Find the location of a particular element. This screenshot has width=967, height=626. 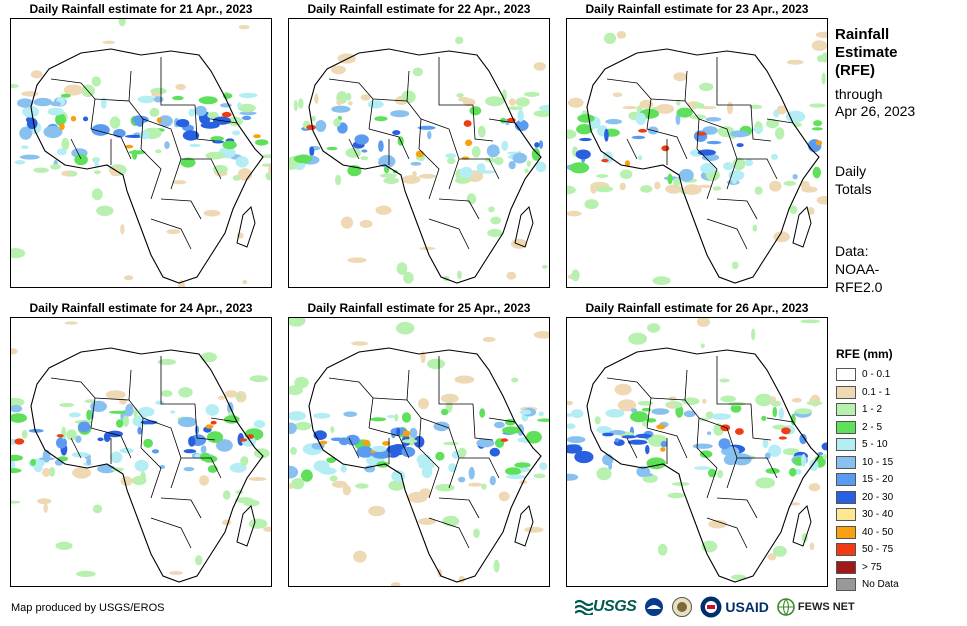

noaa-seal-icon is located at coordinates (654, 607).